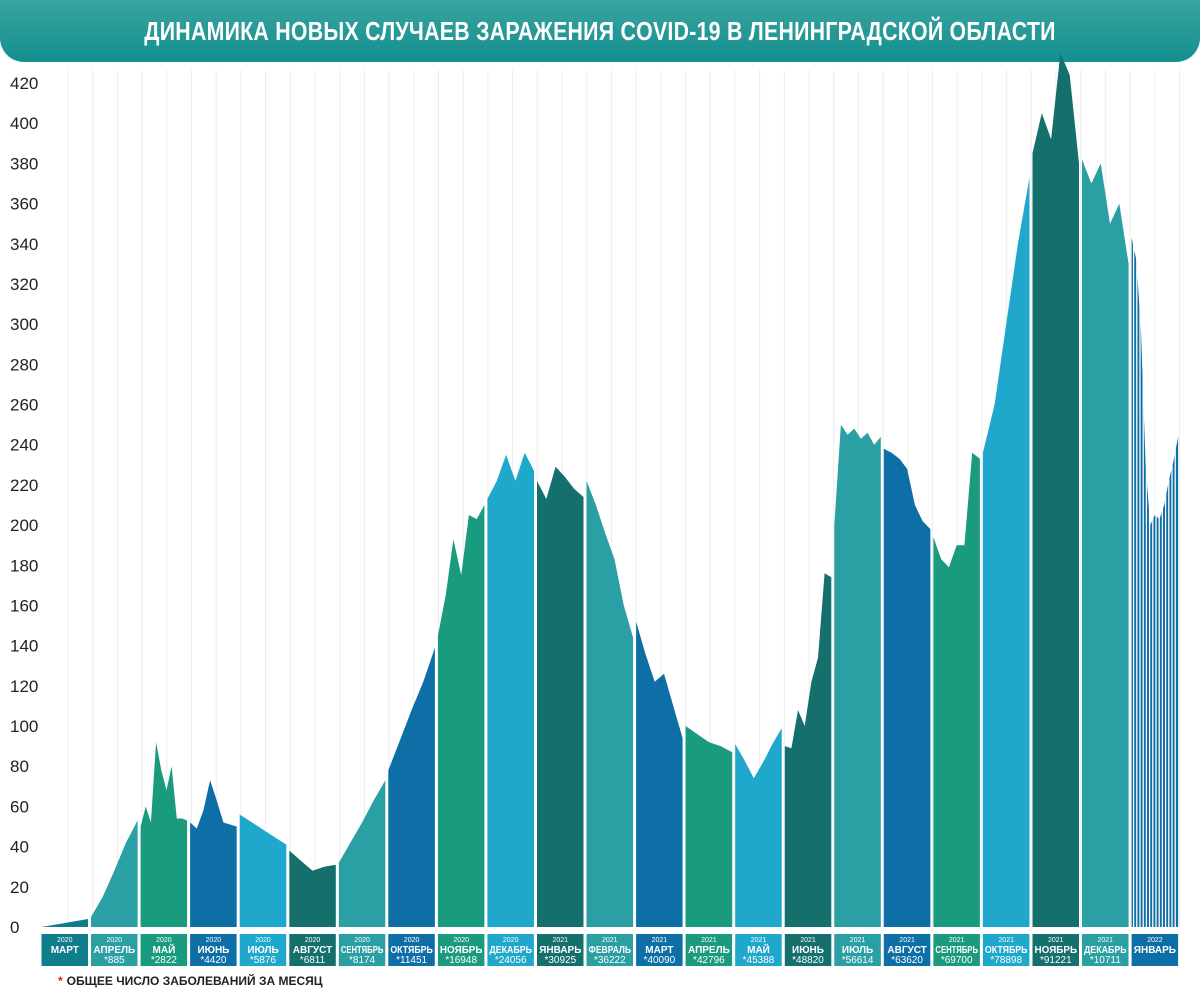 This screenshot has height=1000, width=1200. Describe the element at coordinates (65, 950) in the screenshot. I see `month-name: МАРТ` at that location.